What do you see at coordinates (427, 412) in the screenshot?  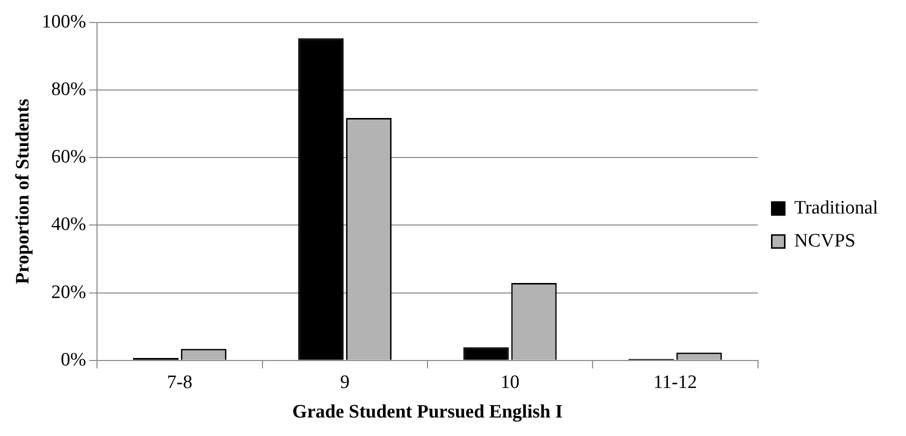 I see `x-axis-title: Grade Student Pursued English I` at bounding box center [427, 412].